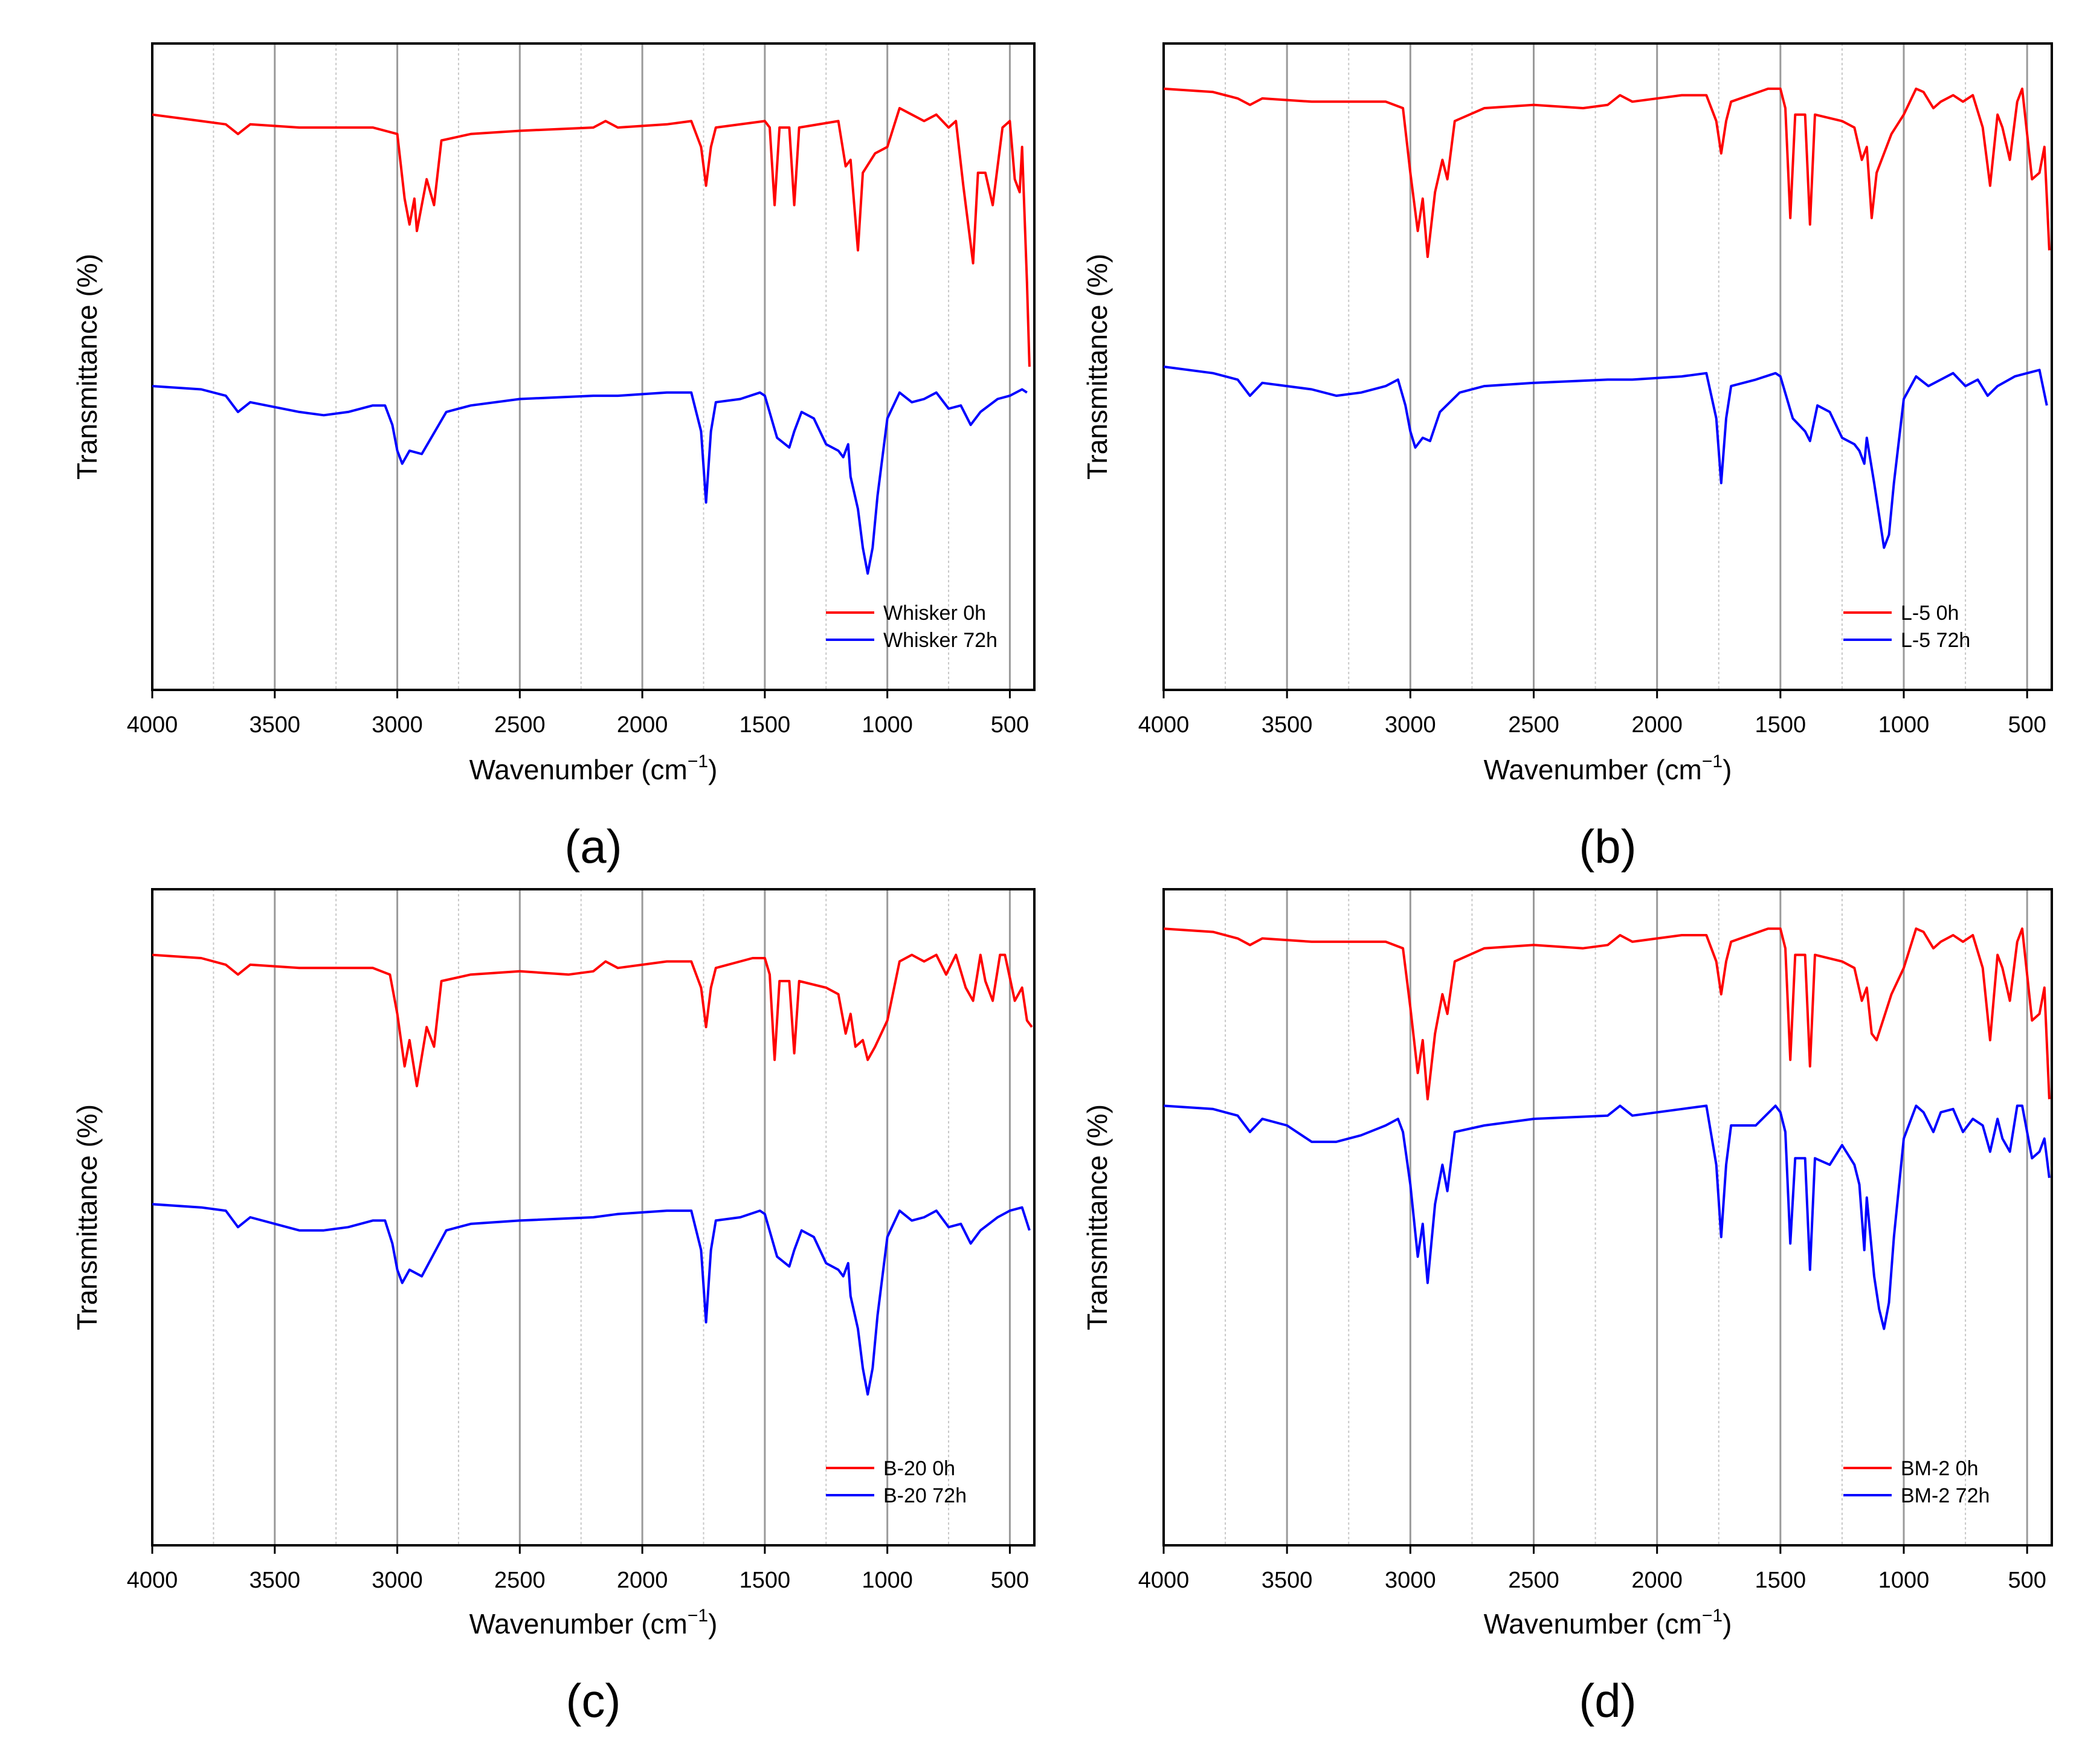 The width and height of the screenshot is (2082, 1764). I want to click on series-line-bm-2-0h, so click(1607, 1014).